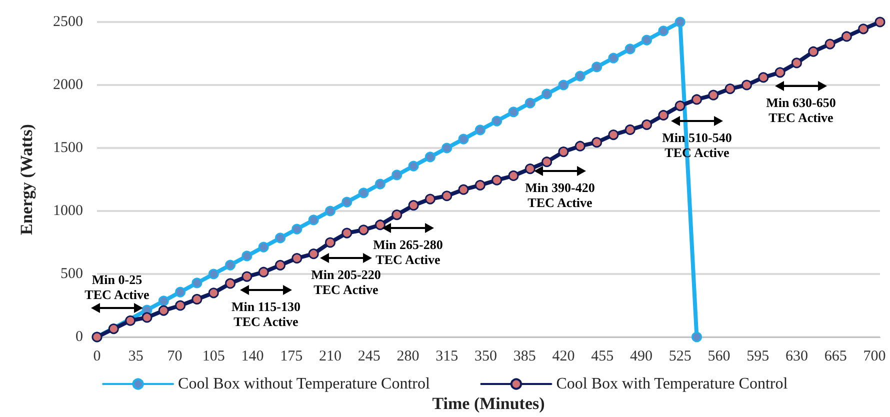 This screenshot has width=890, height=417. What do you see at coordinates (488, 403) in the screenshot?
I see `x-axis-title: Time (Minutes)` at bounding box center [488, 403].